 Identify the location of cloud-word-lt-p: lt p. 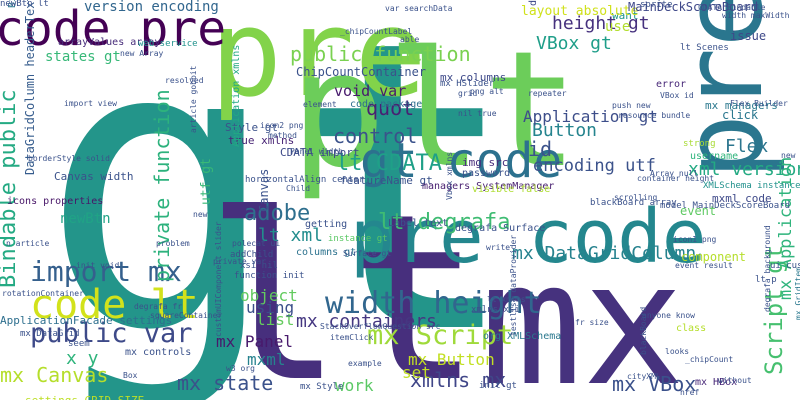
(766, 280).